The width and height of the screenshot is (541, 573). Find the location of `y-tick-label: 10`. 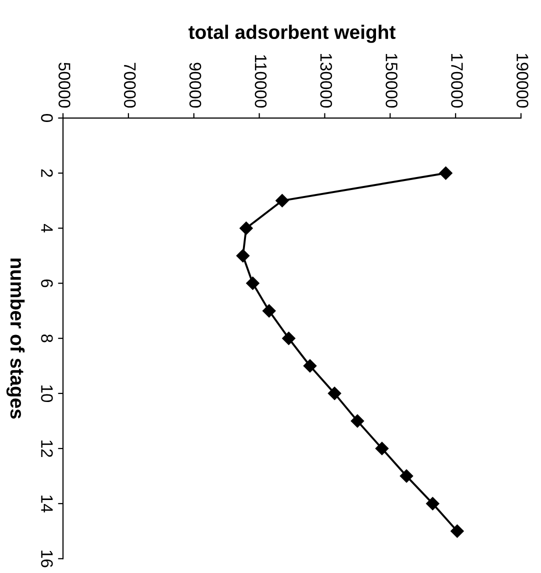

y-tick-label: 10 is located at coordinates (47, 393).